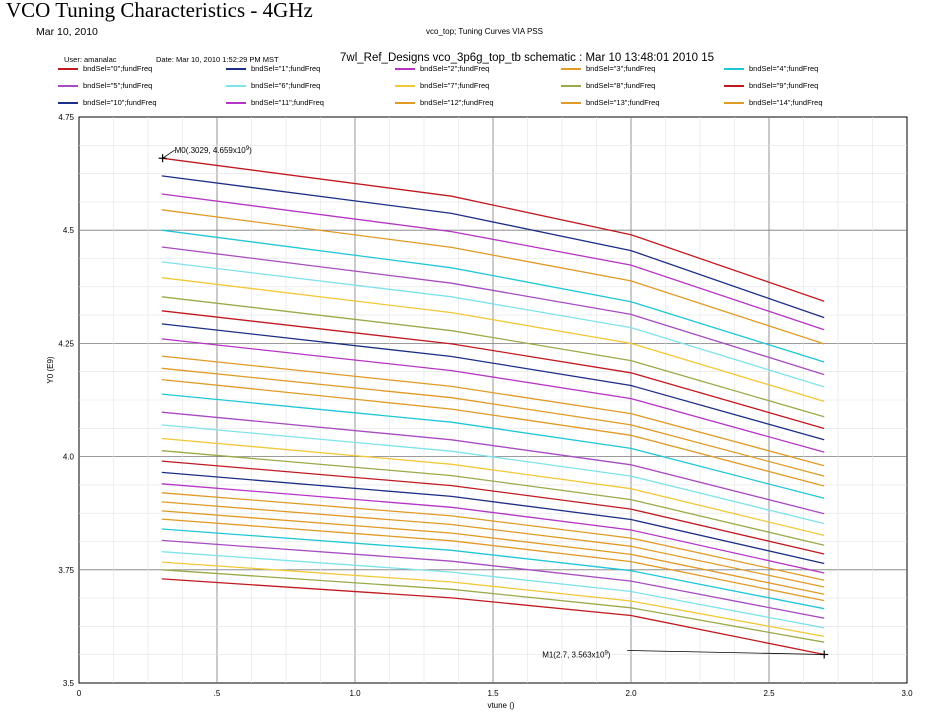 The image size is (942, 728). I want to click on legend-item: bndSel="4";fundFreq, so click(771, 68).